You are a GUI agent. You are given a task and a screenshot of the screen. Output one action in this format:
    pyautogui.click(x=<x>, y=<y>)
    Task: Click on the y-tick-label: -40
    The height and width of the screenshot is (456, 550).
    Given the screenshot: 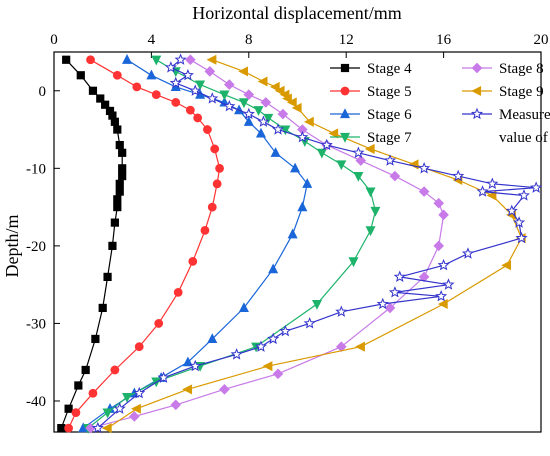 What is the action you would take?
    pyautogui.click(x=36, y=402)
    